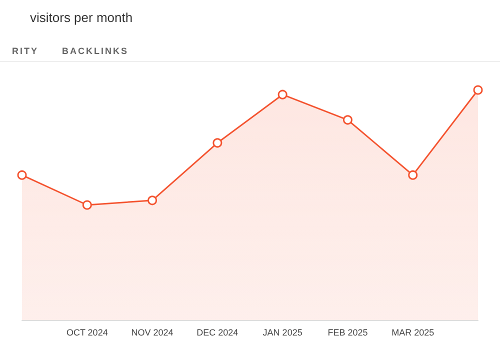  I want to click on chart-title: visitors per month, so click(81, 17).